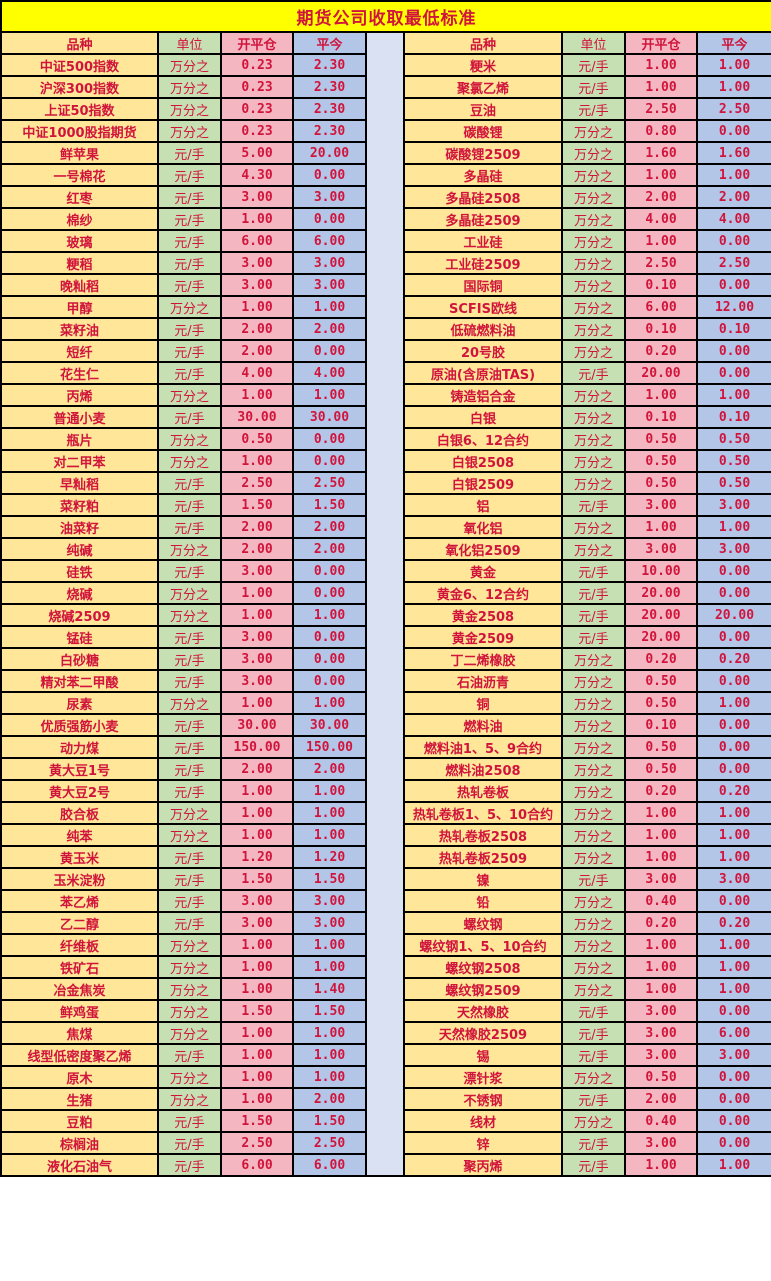 Image resolution: width=771 pixels, height=1281 pixels. What do you see at coordinates (733, 329) in the screenshot?
I see `close-today-fee-right: 0.10` at bounding box center [733, 329].